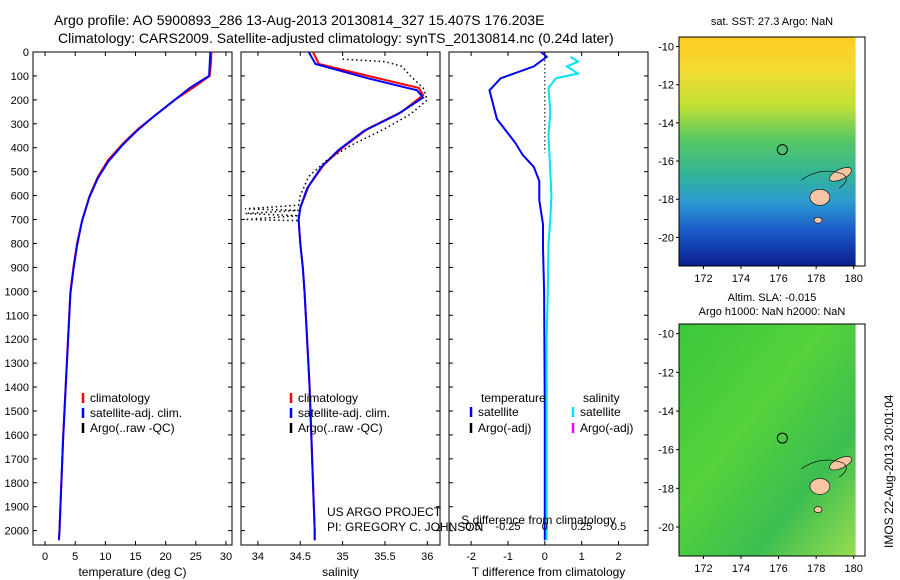 This screenshot has height=580, width=900. Describe the element at coordinates (889, 471) in the screenshot. I see `imos-timestamp: IMOS 22-Aug-2013 20:01:04` at that location.